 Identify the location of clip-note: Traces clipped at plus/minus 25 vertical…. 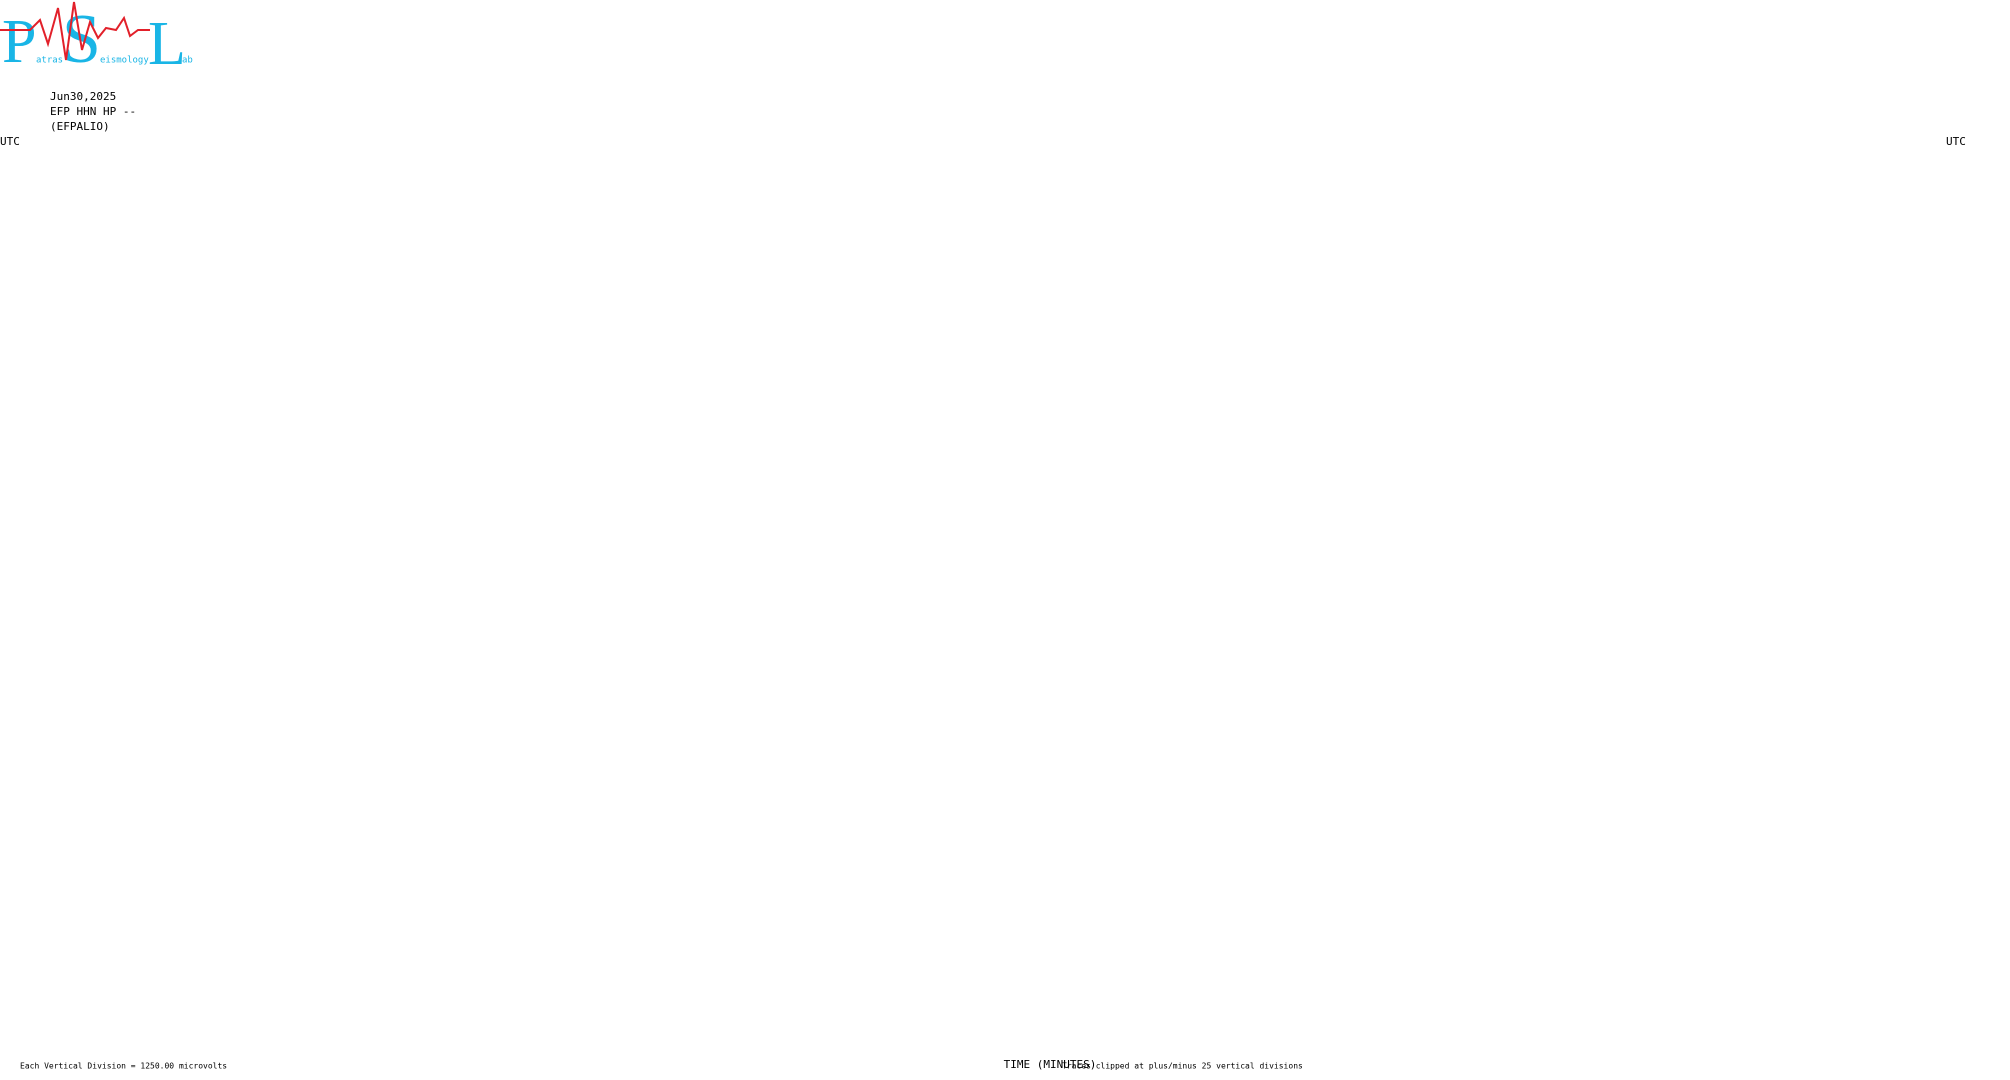
(1182, 1066).